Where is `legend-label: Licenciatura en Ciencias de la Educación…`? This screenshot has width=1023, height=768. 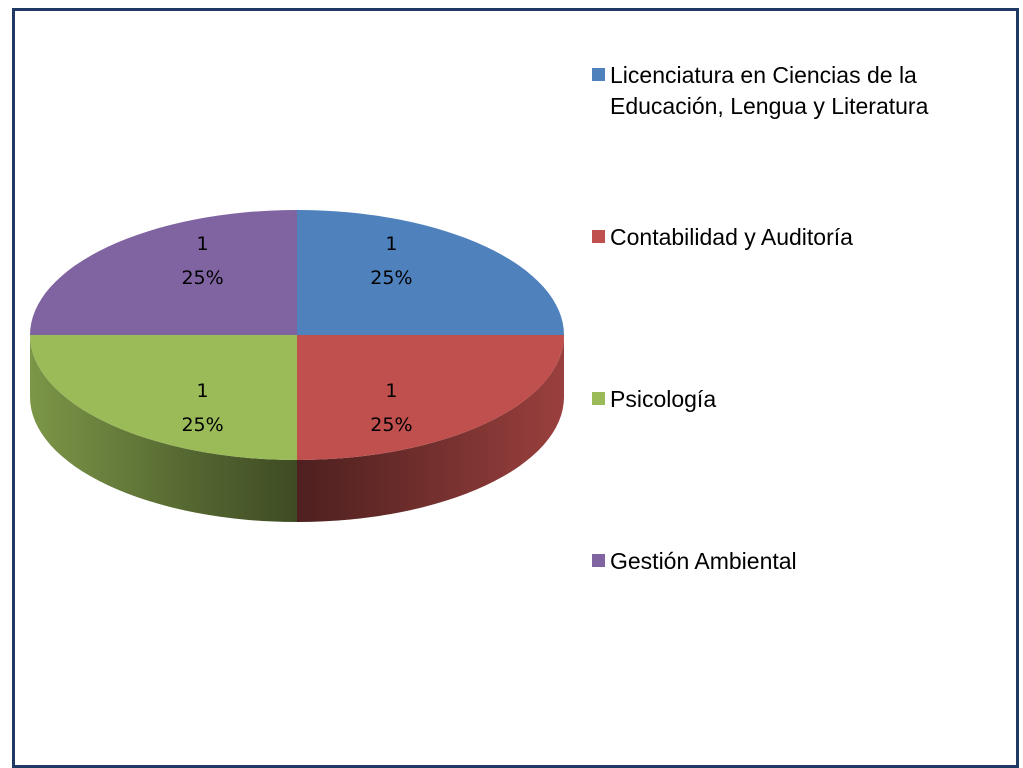
legend-label: Licenciatura en Ciencias de la Educación… is located at coordinates (769, 90).